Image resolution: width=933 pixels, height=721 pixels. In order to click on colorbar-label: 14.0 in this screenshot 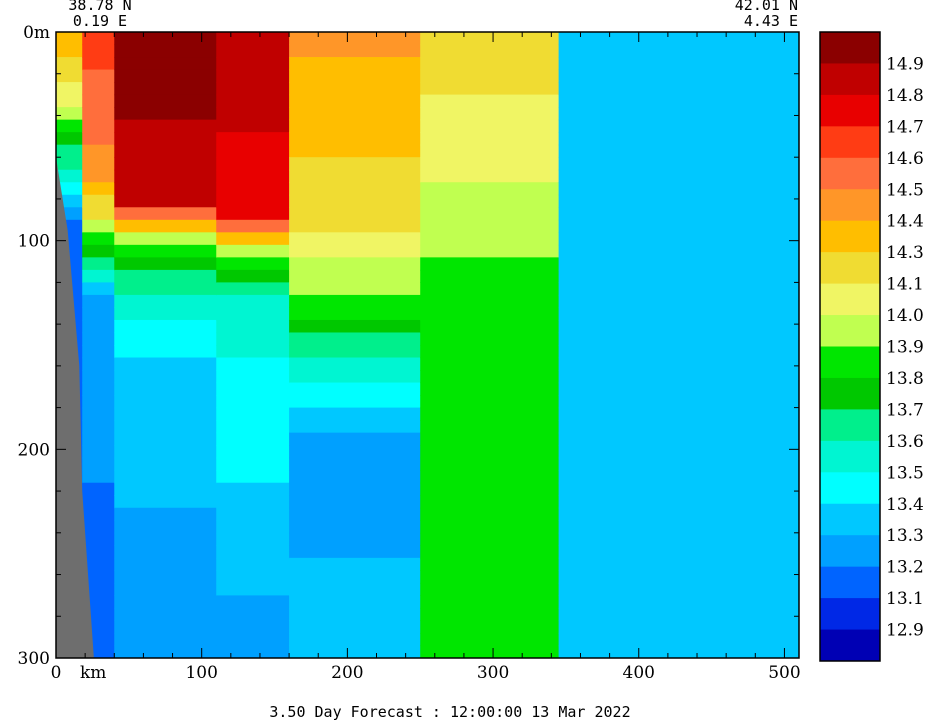, I will do `click(905, 316)`.